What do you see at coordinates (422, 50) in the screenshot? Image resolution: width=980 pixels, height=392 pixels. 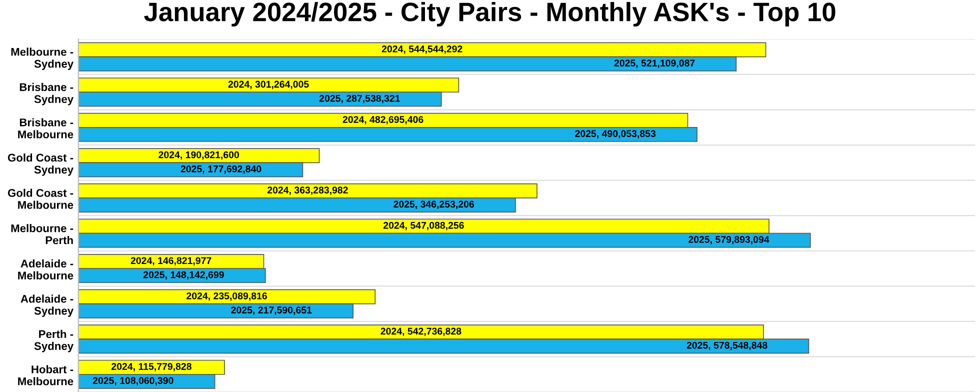 I see `data-label: 2024, 544,544,292` at bounding box center [422, 50].